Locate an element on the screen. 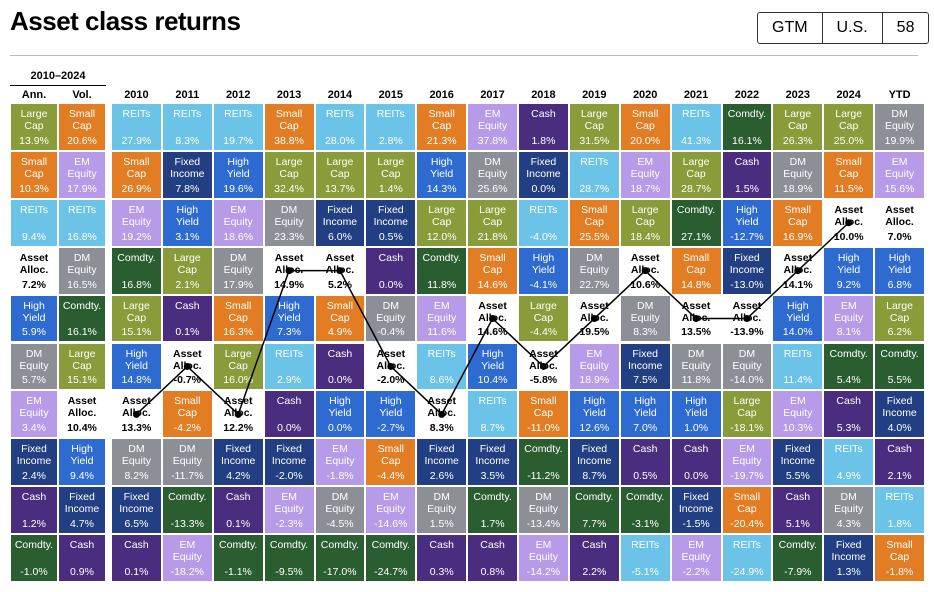 Image resolution: width=934 pixels, height=592 pixels. cell-value: 1.0% is located at coordinates (696, 428).